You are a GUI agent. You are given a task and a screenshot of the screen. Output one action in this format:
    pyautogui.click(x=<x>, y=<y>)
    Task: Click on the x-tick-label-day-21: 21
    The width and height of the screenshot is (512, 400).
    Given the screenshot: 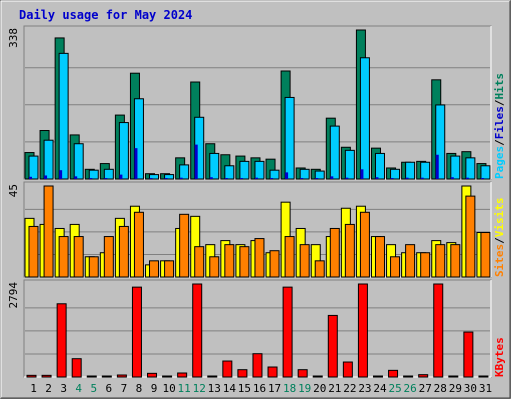 What is the action you would take?
    pyautogui.click(x=334, y=388)
    